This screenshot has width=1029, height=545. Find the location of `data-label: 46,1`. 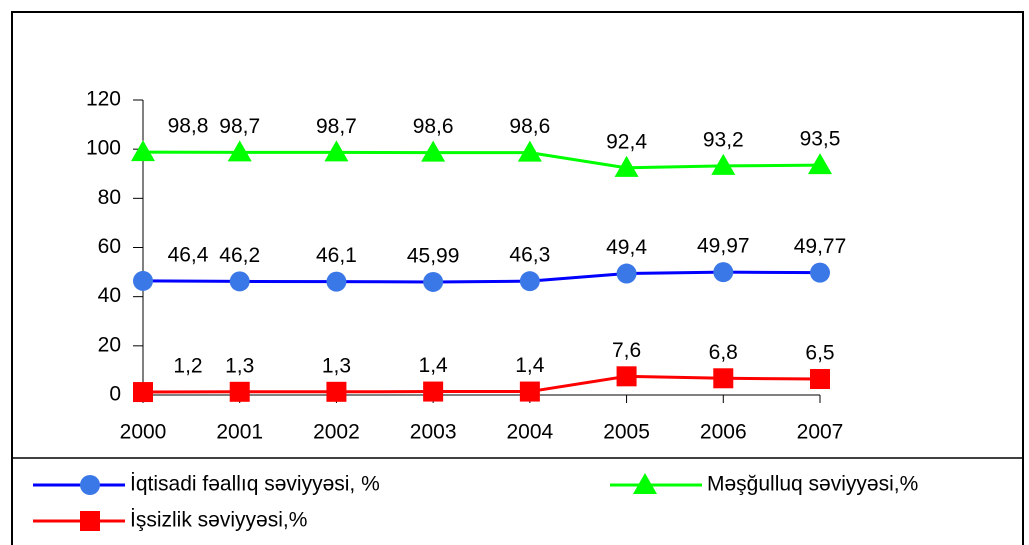

data-label: 46,1 is located at coordinates (336, 255).